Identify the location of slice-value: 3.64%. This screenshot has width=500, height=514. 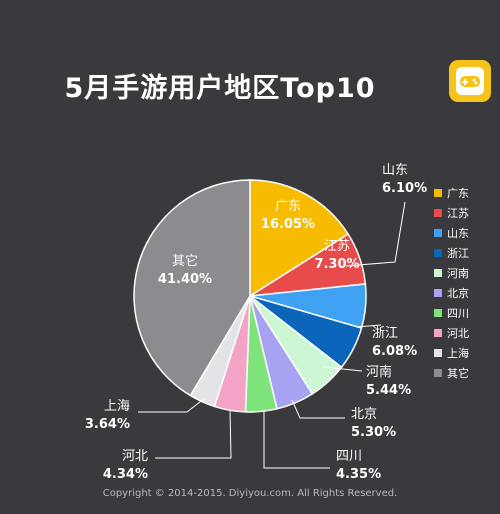
(107, 424).